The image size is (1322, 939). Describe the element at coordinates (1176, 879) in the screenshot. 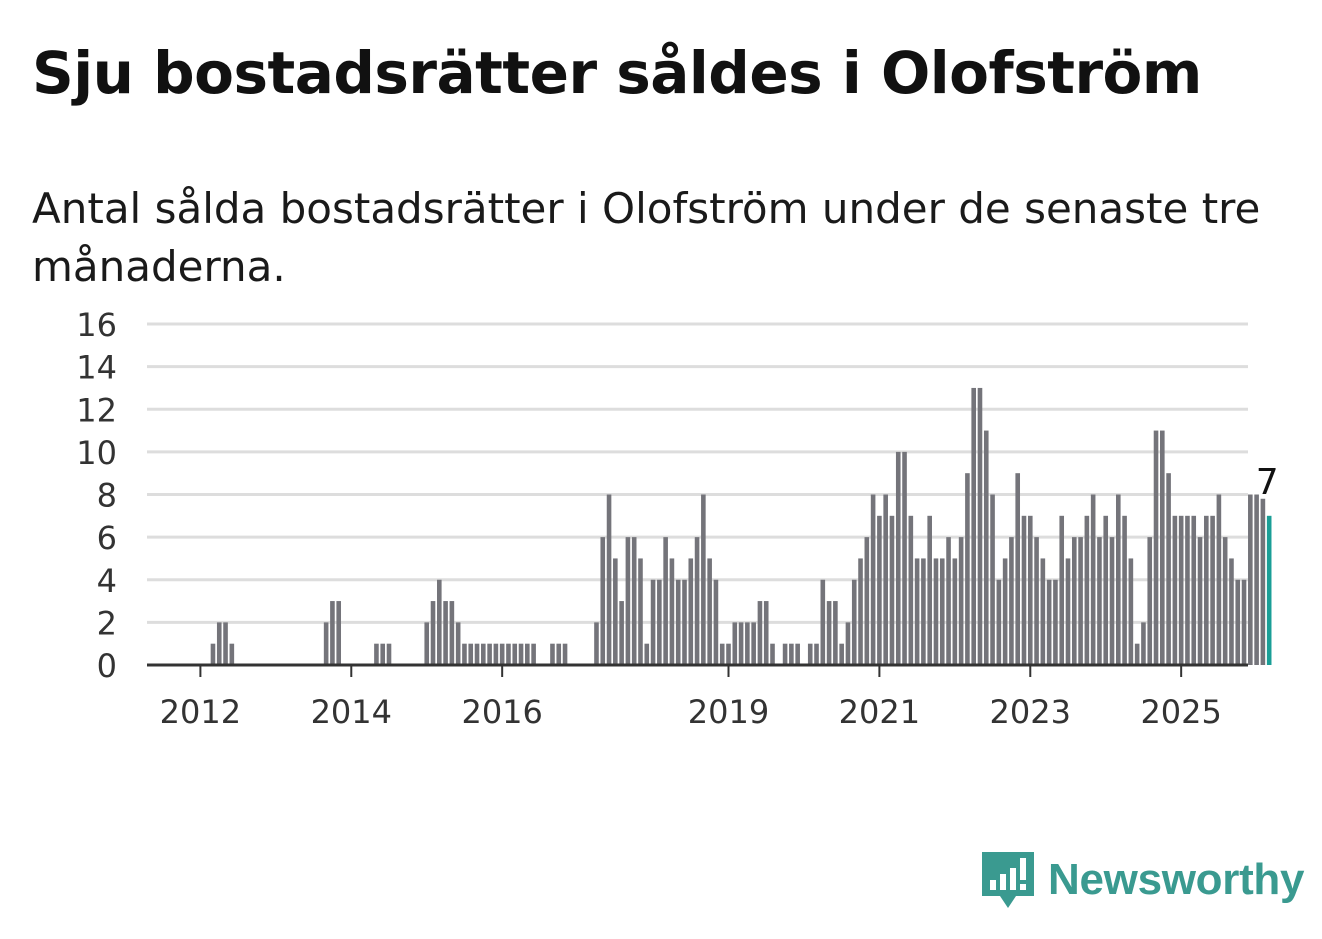

I see `brand-name: Newsworthy` at that location.